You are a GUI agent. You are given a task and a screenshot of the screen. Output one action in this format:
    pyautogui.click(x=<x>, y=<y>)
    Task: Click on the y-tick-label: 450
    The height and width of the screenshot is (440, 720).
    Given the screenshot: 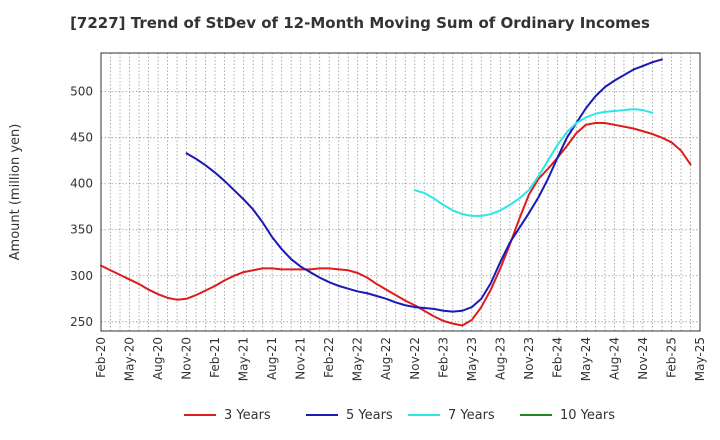 What is the action you would take?
    pyautogui.click(x=81, y=138)
    